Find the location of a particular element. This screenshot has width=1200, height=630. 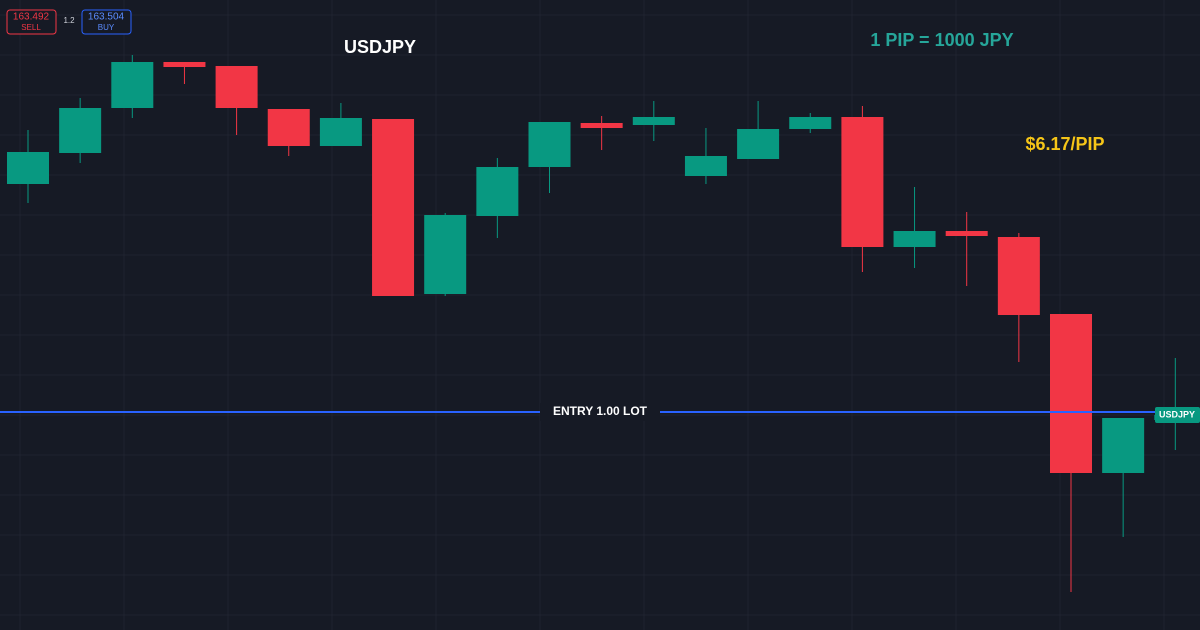

sell-button is located at coordinates (31, 22).